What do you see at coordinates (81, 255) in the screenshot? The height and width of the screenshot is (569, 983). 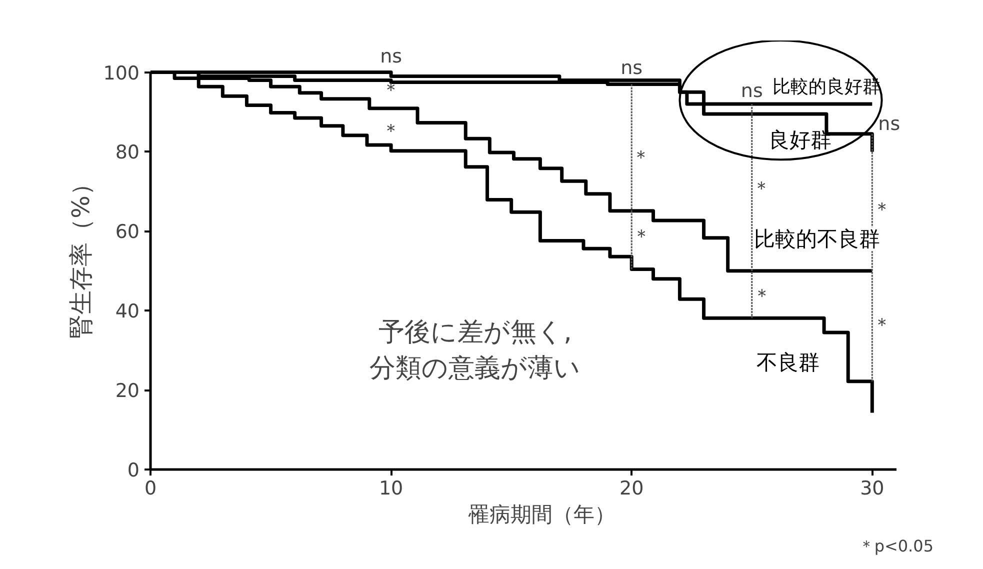 I see `y-axis-title: 腎生存率（%）` at bounding box center [81, 255].